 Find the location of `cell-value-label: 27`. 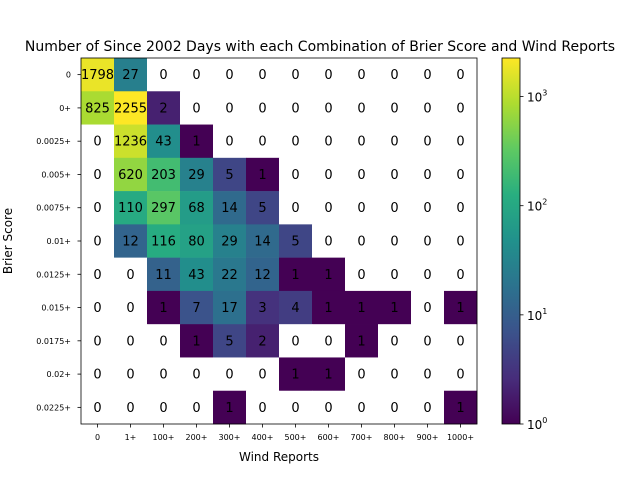

cell-value-label: 27 is located at coordinates (130, 75).